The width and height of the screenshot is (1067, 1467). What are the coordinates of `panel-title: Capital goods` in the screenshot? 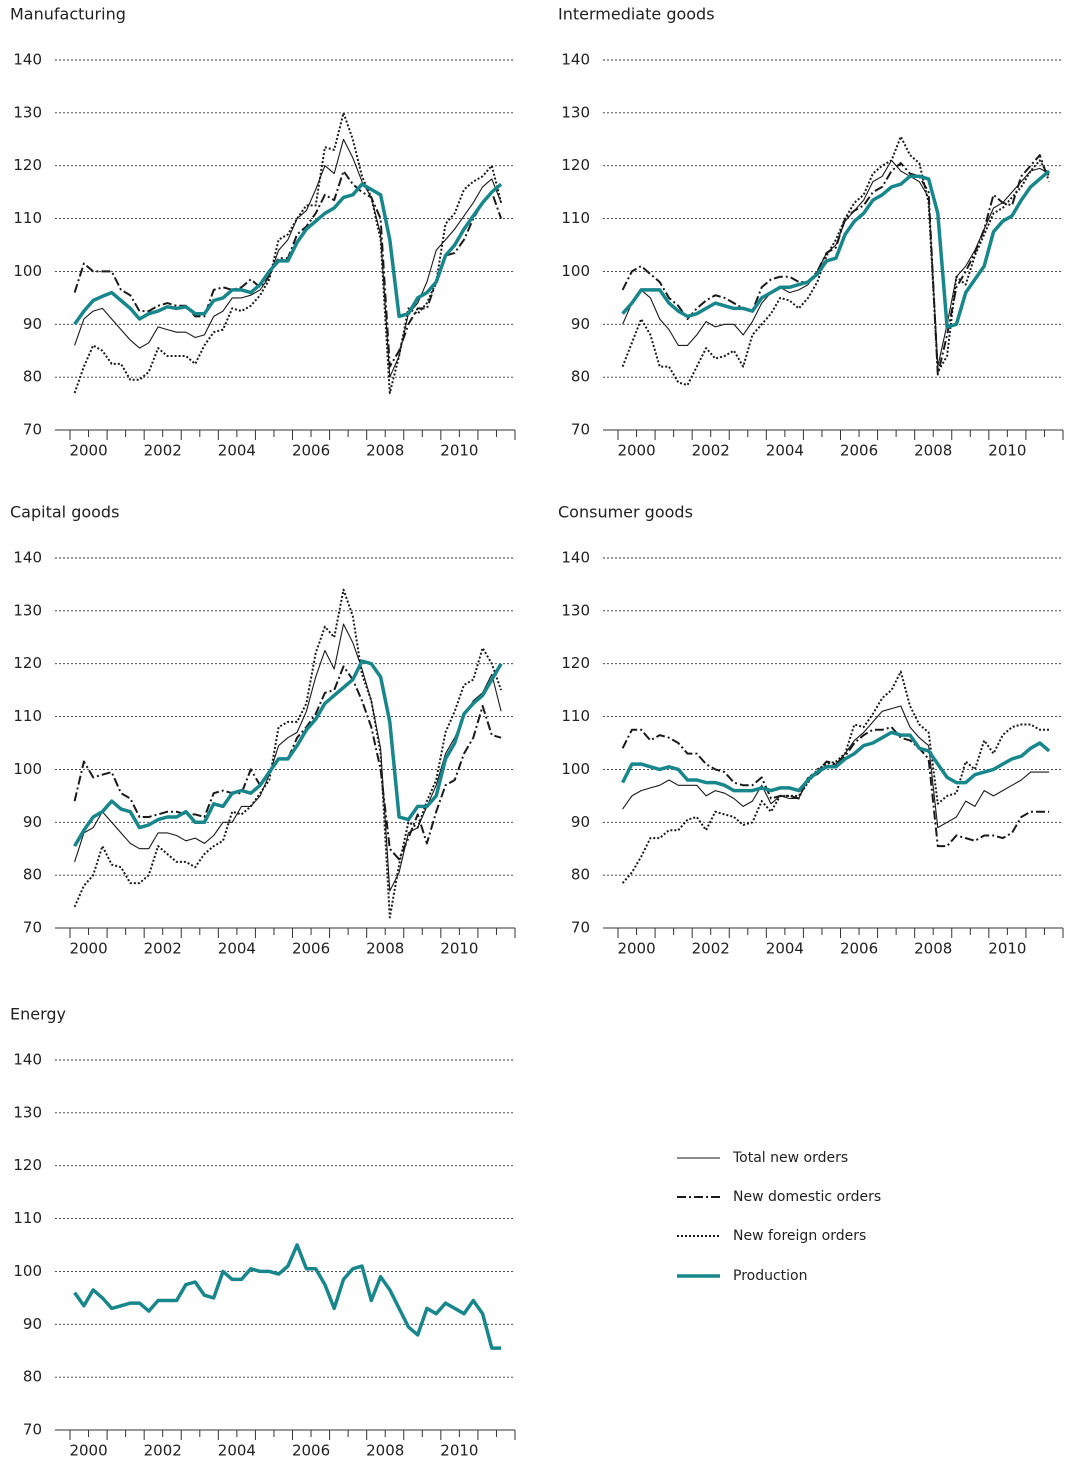 It's located at (64, 512).